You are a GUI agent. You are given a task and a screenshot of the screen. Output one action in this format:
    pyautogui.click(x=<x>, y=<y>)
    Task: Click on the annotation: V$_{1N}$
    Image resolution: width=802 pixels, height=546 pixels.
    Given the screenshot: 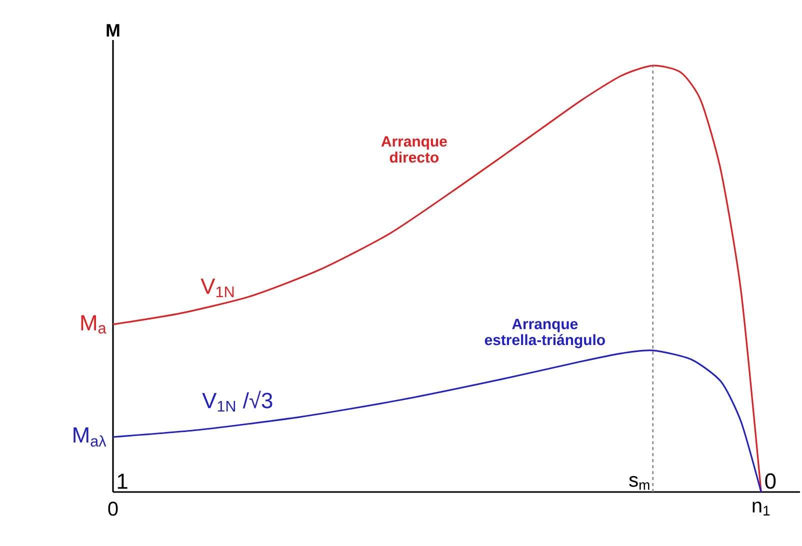 What is the action you would take?
    pyautogui.click(x=217, y=288)
    